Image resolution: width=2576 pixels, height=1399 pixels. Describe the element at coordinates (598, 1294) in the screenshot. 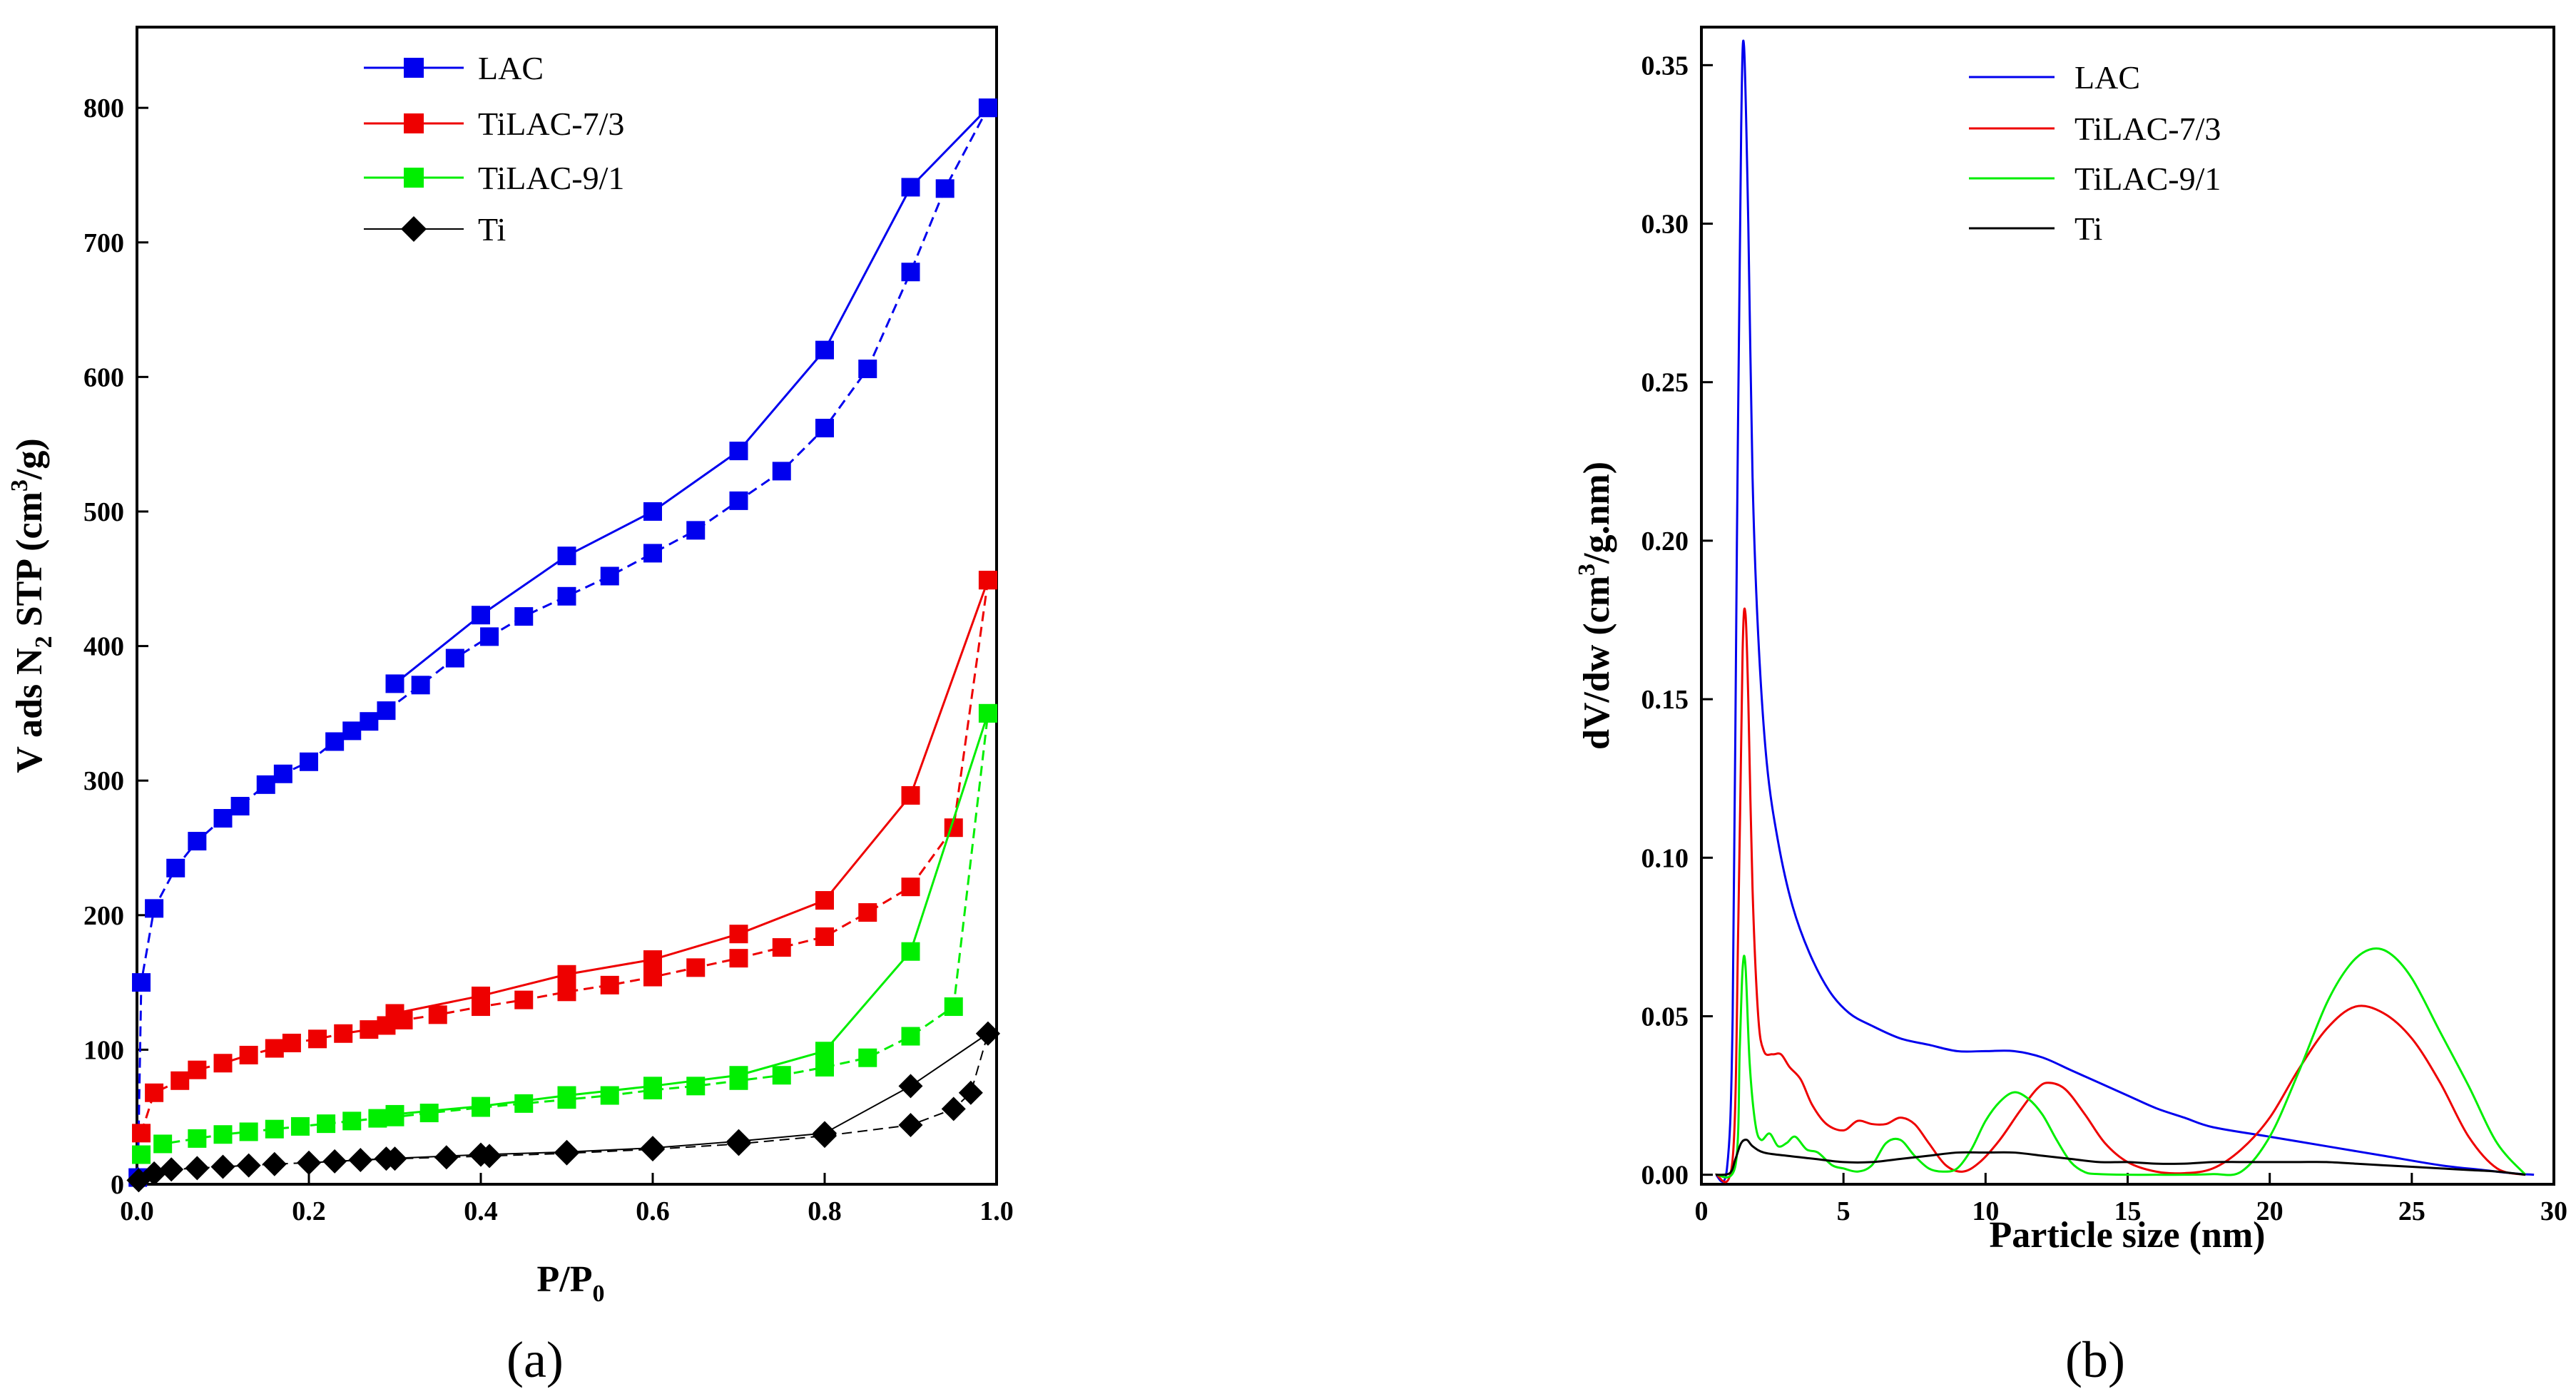

I see `panel-a-x-title-sub: 0` at that location.